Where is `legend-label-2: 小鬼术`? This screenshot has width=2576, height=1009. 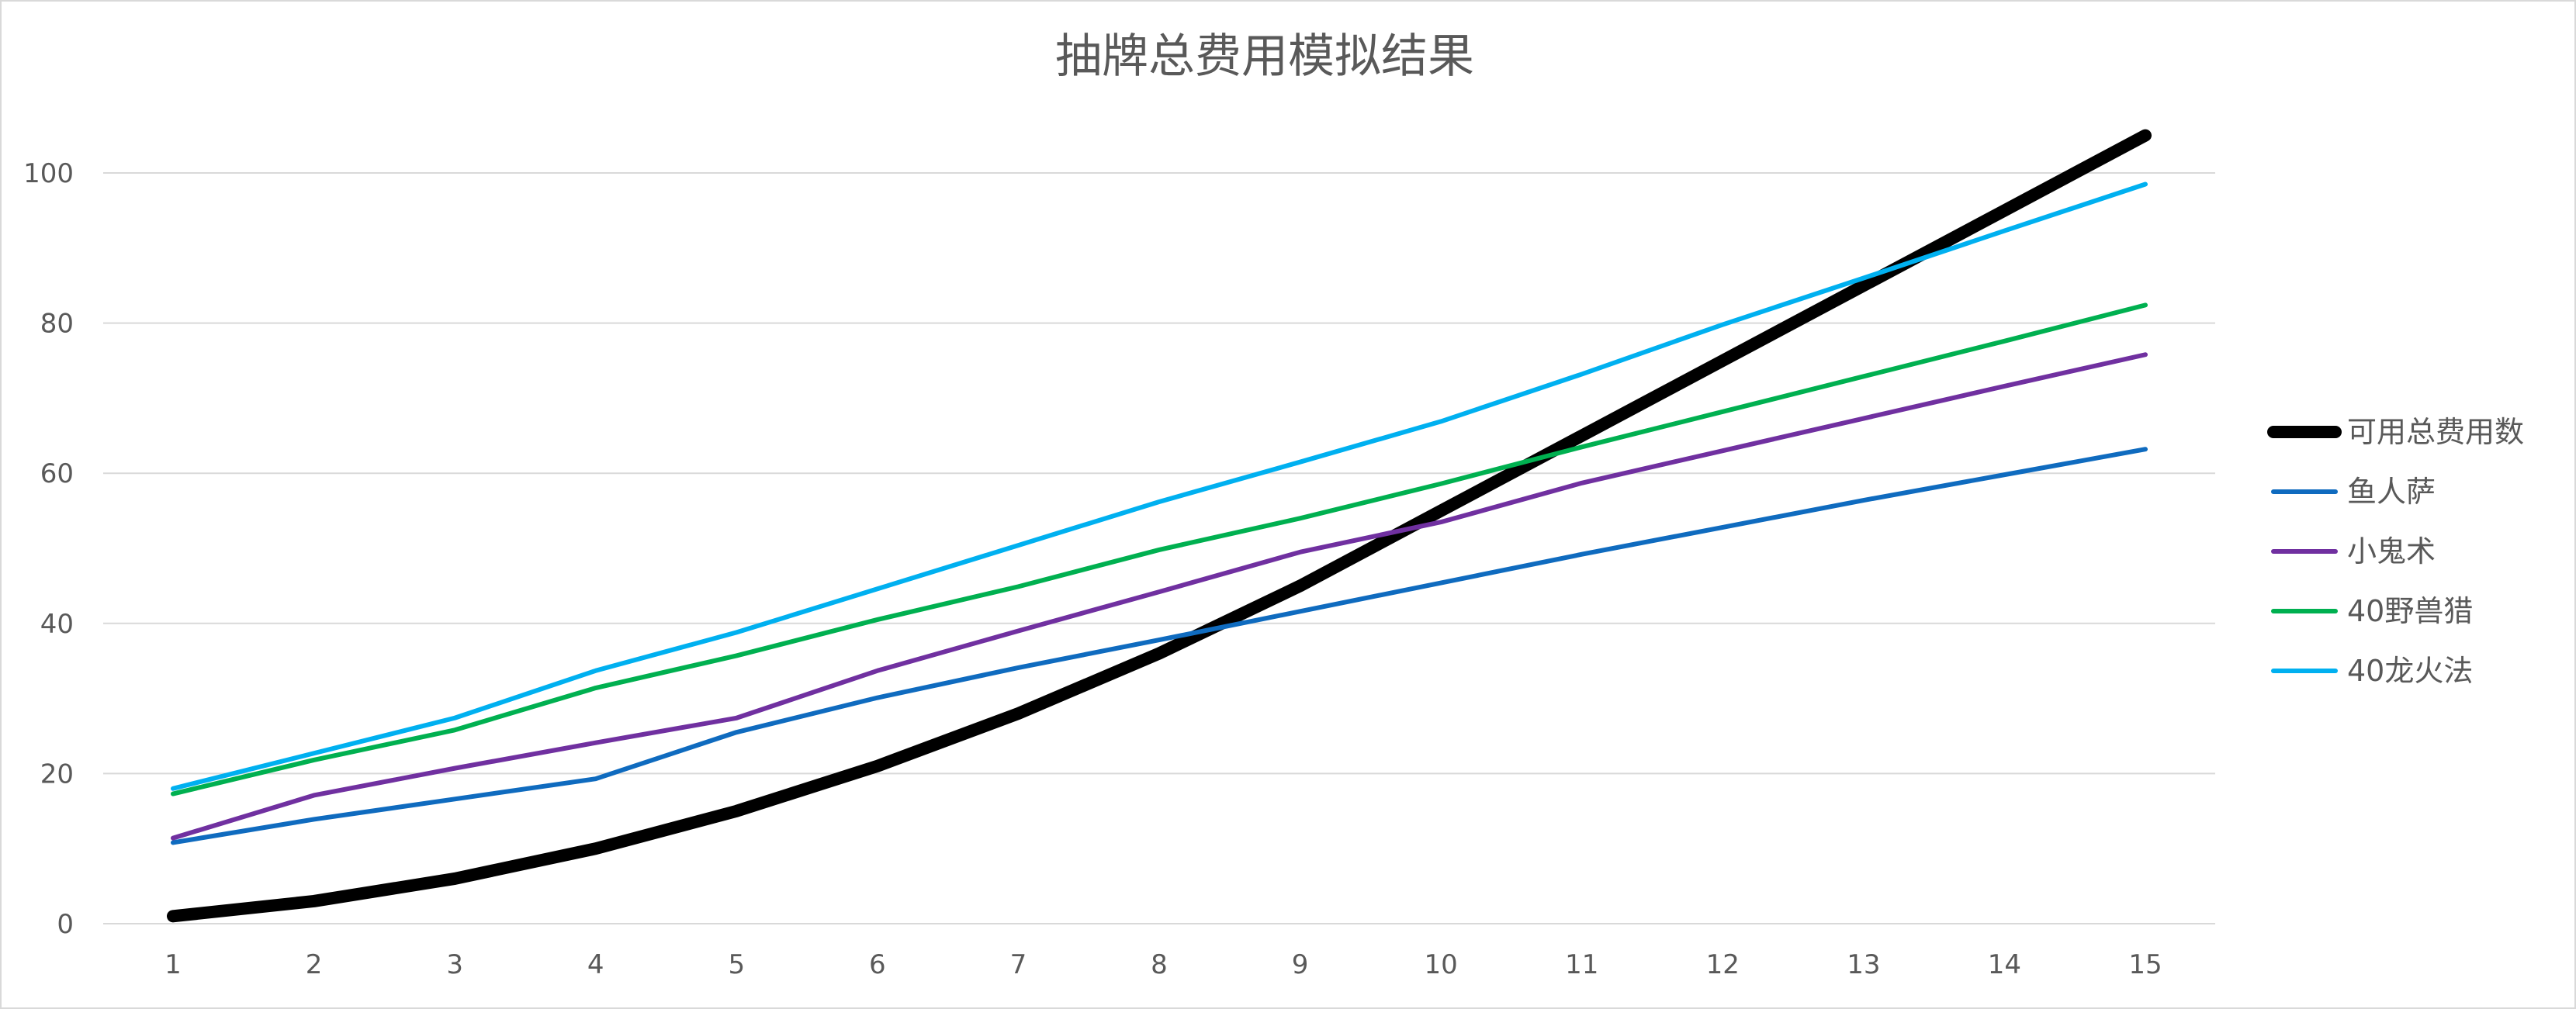 legend-label-2: 小鬼术 is located at coordinates (2391, 551).